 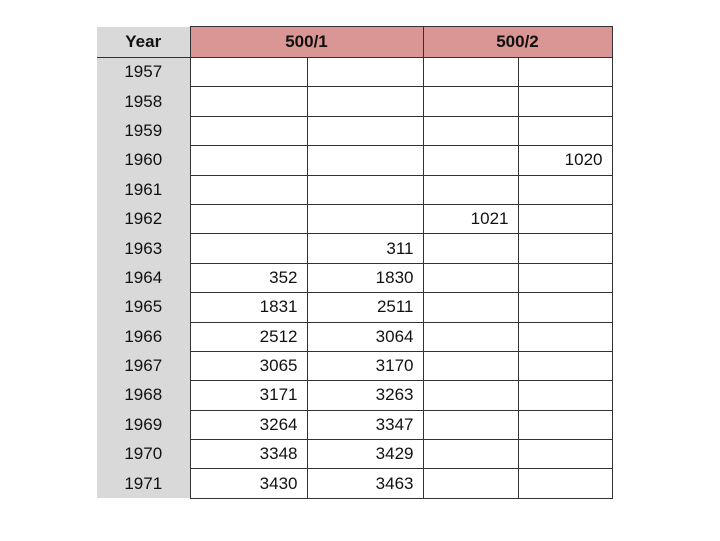 I want to click on value-cell: 2512, so click(x=248, y=336).